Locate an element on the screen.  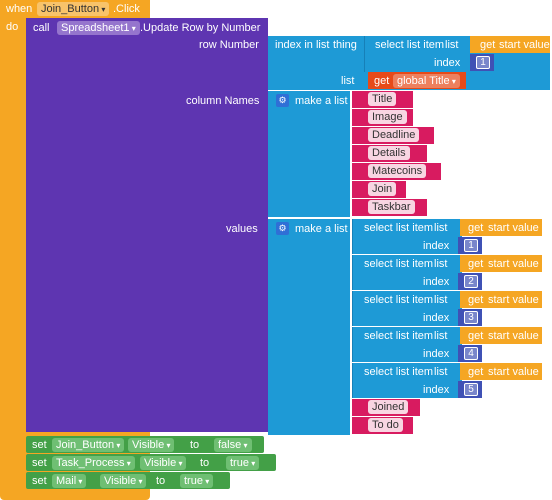
index-in-list-label: index in list is located at coordinates (302, 45).